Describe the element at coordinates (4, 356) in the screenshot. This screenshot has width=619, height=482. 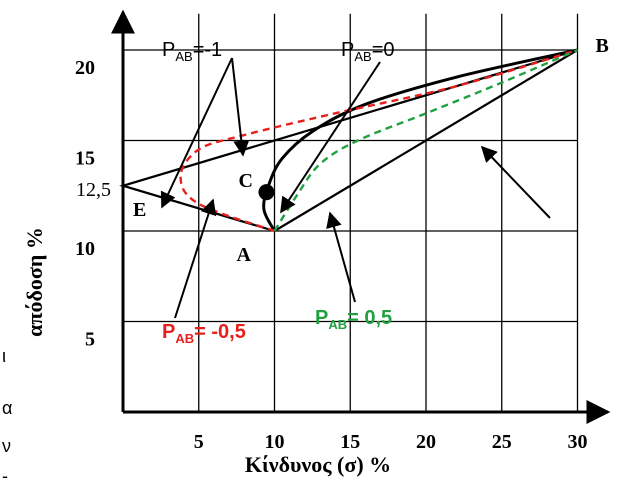
I see `svg-text: ι` at that location.